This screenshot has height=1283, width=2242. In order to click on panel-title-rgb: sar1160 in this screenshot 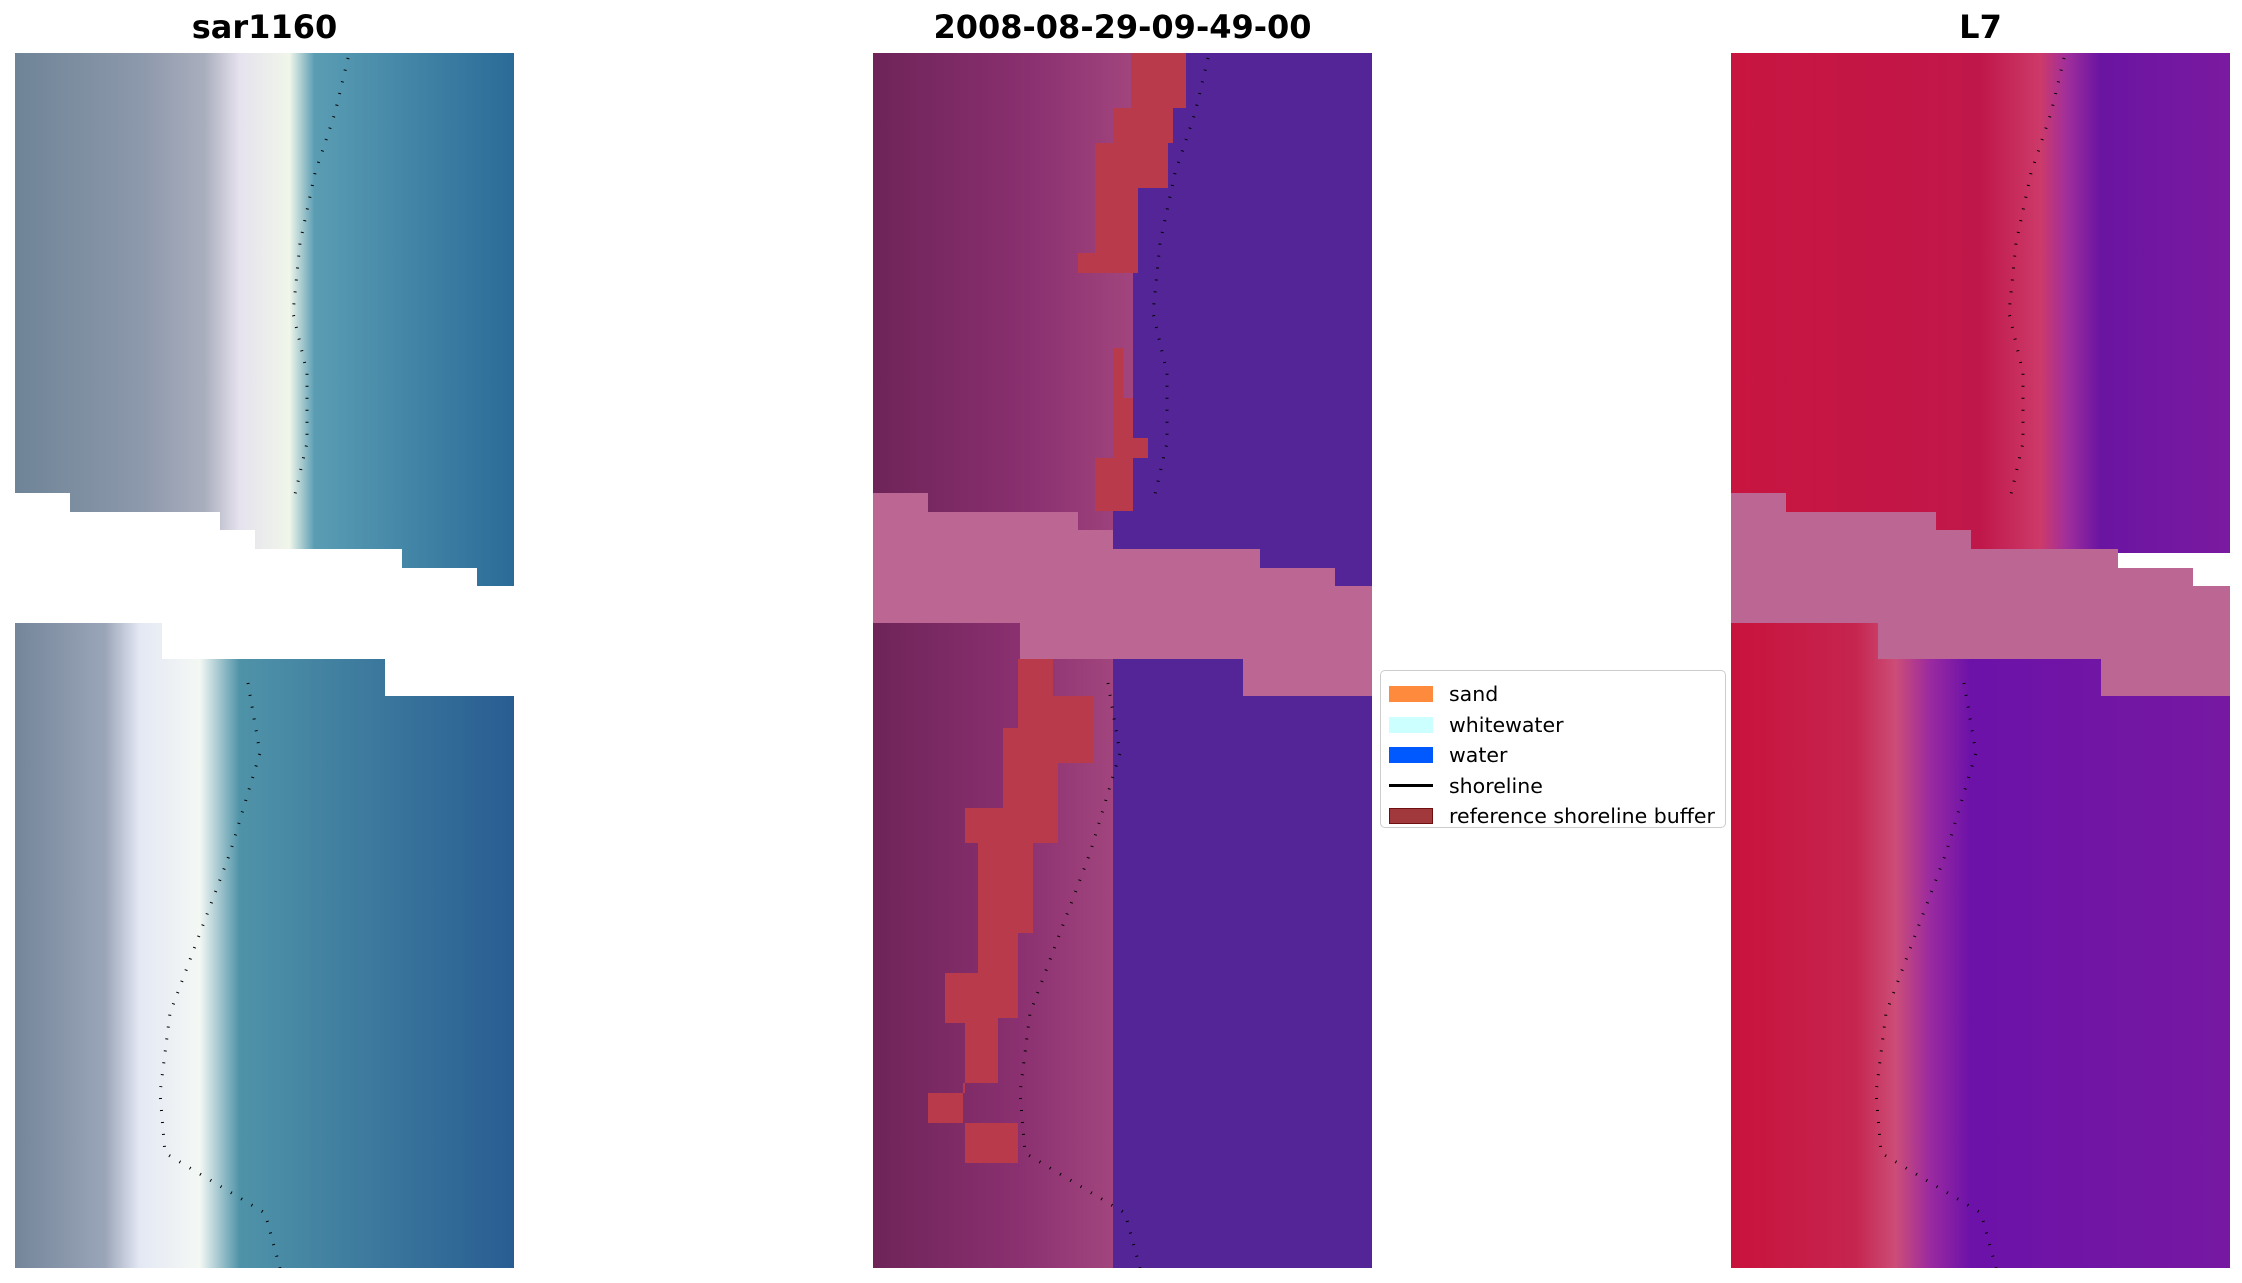, I will do `click(264, 27)`.